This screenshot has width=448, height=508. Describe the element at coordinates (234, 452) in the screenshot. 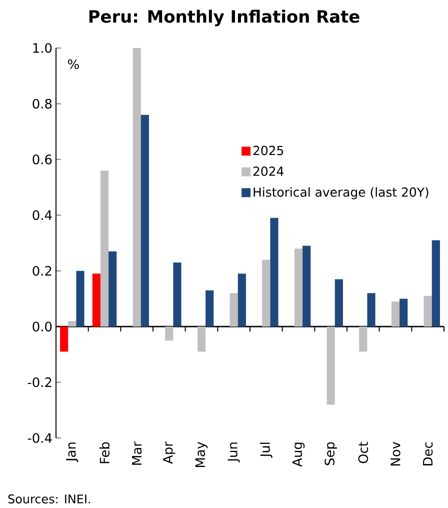

I see `x-tick-label: Jun` at that location.